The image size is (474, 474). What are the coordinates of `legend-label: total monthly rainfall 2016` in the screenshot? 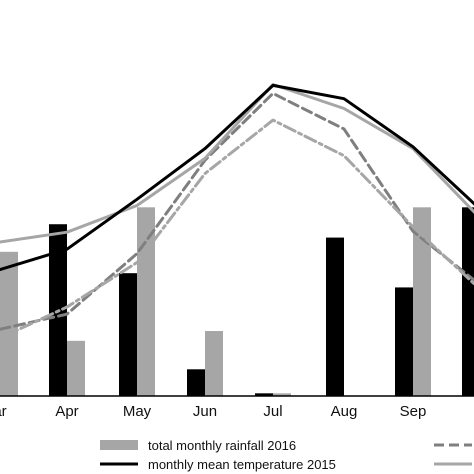 It's located at (222, 445).